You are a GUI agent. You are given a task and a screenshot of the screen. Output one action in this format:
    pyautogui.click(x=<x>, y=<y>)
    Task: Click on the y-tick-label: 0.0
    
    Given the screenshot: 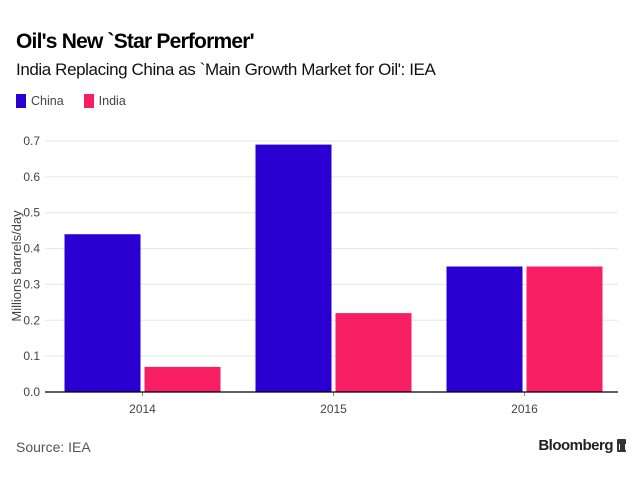 What is the action you would take?
    pyautogui.click(x=31, y=392)
    